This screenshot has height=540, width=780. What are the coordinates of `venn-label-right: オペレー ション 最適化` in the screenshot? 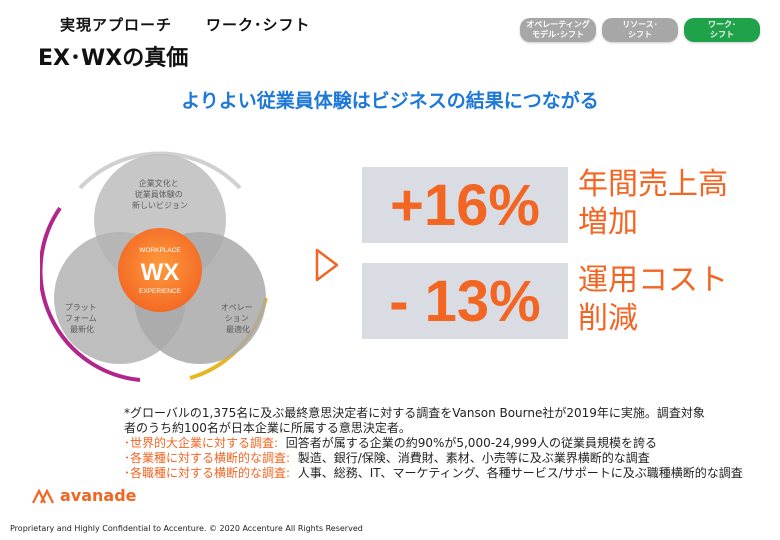 It's located at (238, 318).